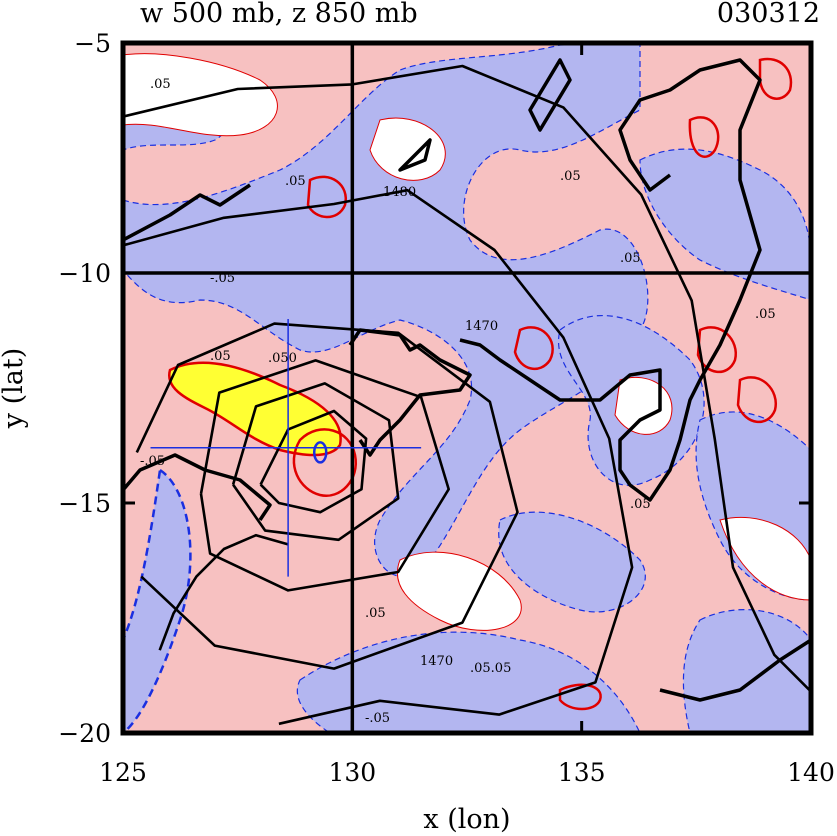 The image size is (837, 836). I want to click on contour-label: .050, so click(282, 358).